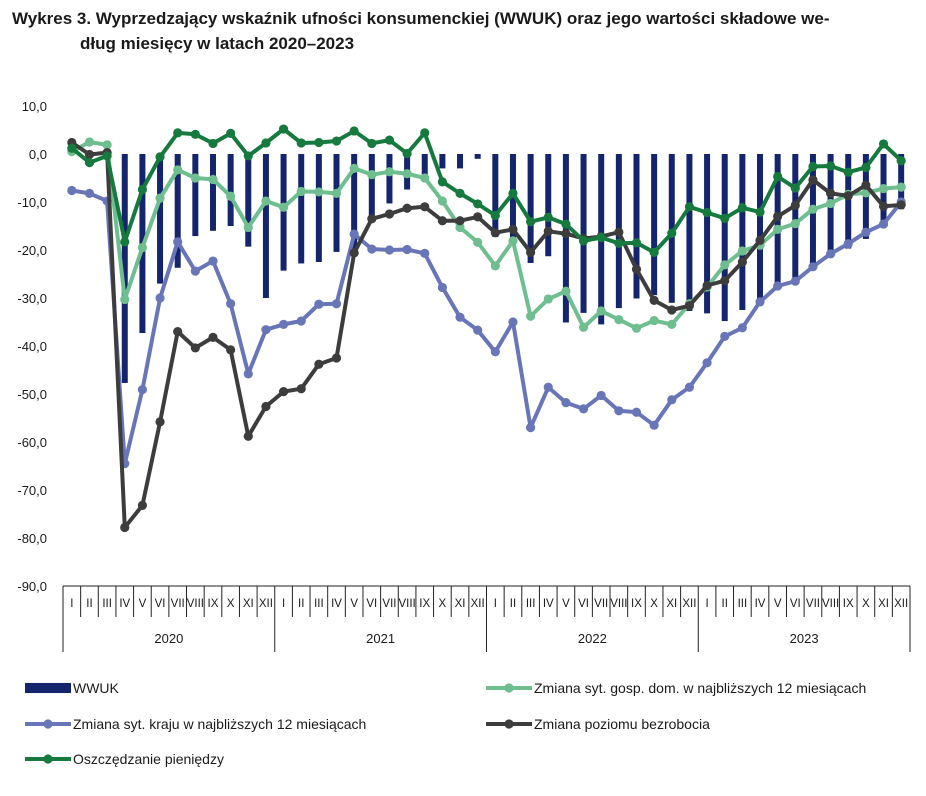  What do you see at coordinates (96, 688) in the screenshot?
I see `legend-label: WWUK` at bounding box center [96, 688].